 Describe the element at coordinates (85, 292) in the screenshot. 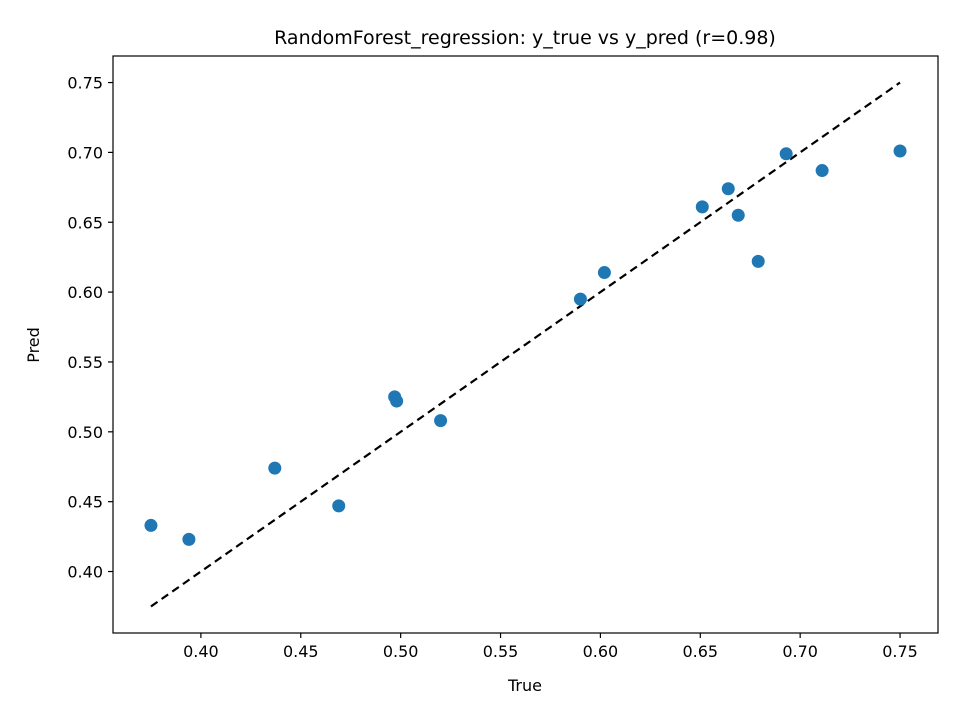

I see `y-tick-label: 0.60` at that location.